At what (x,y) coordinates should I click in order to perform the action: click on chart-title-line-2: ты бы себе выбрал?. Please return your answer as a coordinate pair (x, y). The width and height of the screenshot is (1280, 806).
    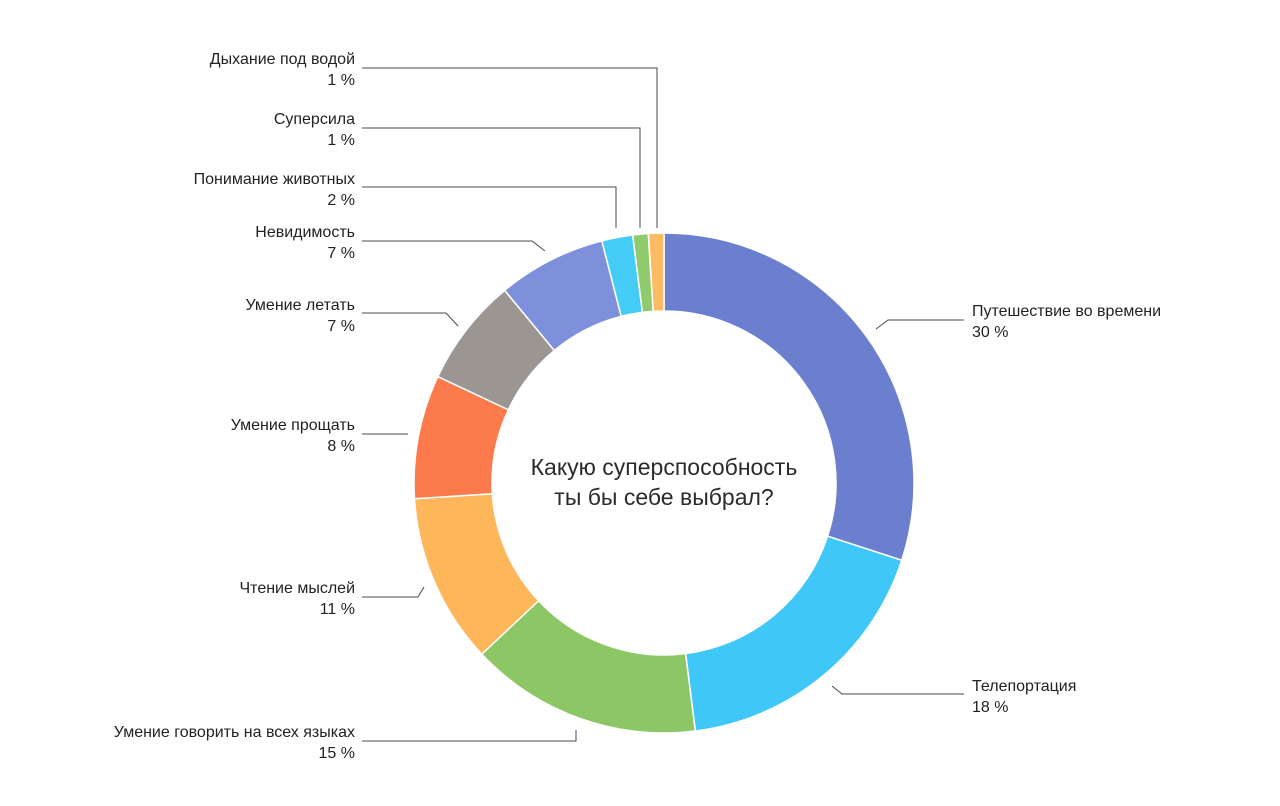
    Looking at the image, I should click on (664, 497).